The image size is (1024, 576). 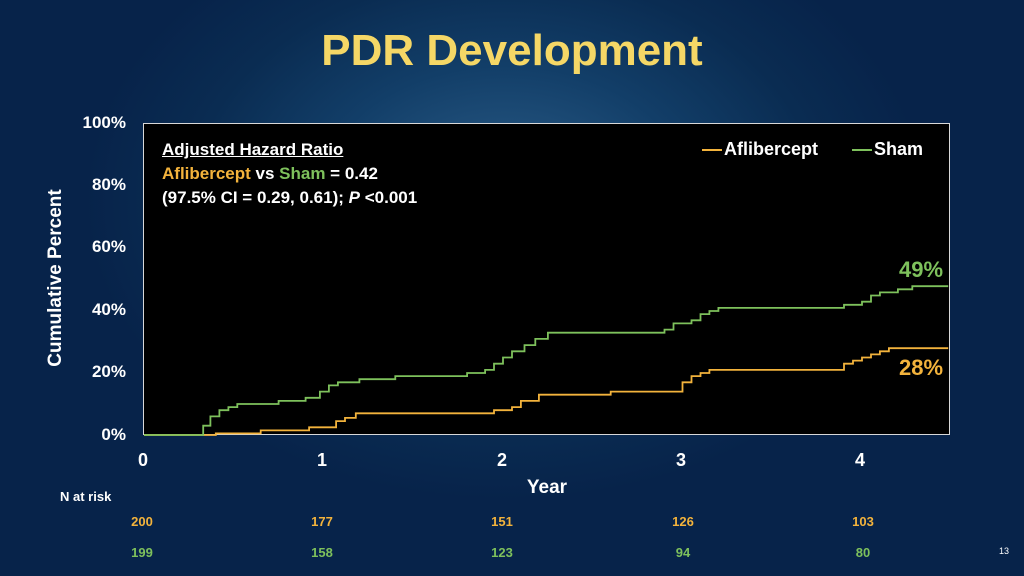 What do you see at coordinates (142, 521) in the screenshot?
I see `n-at-risk-aflibercept-0: 200` at bounding box center [142, 521].